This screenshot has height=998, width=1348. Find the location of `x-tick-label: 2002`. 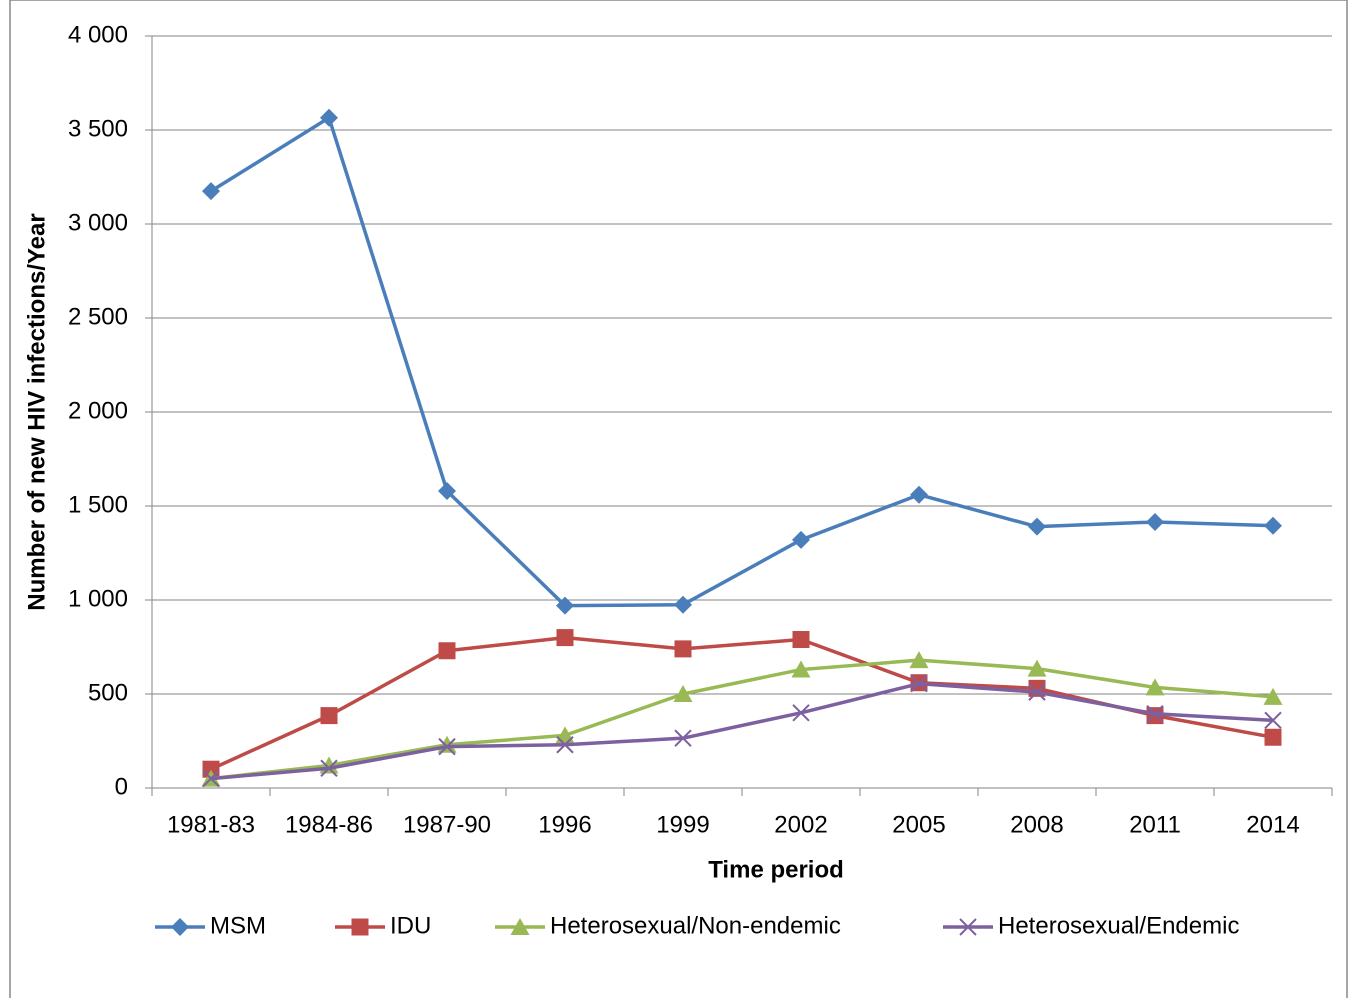

x-tick-label: 2002 is located at coordinates (800, 824).